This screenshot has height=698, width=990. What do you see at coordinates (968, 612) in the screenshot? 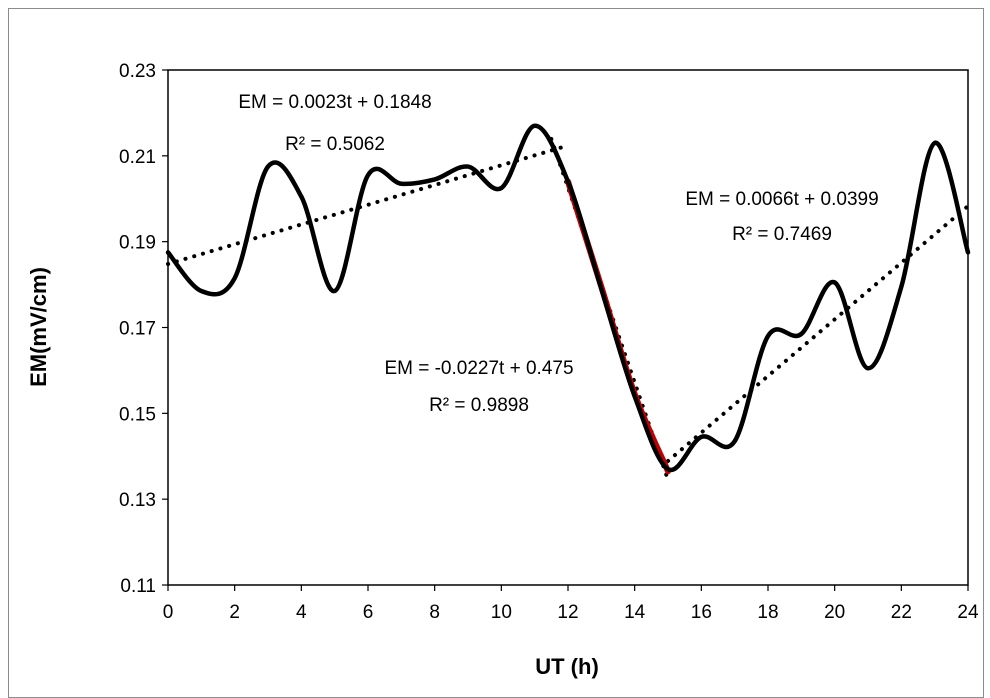
I see `x-tick-label: 24` at bounding box center [968, 612].